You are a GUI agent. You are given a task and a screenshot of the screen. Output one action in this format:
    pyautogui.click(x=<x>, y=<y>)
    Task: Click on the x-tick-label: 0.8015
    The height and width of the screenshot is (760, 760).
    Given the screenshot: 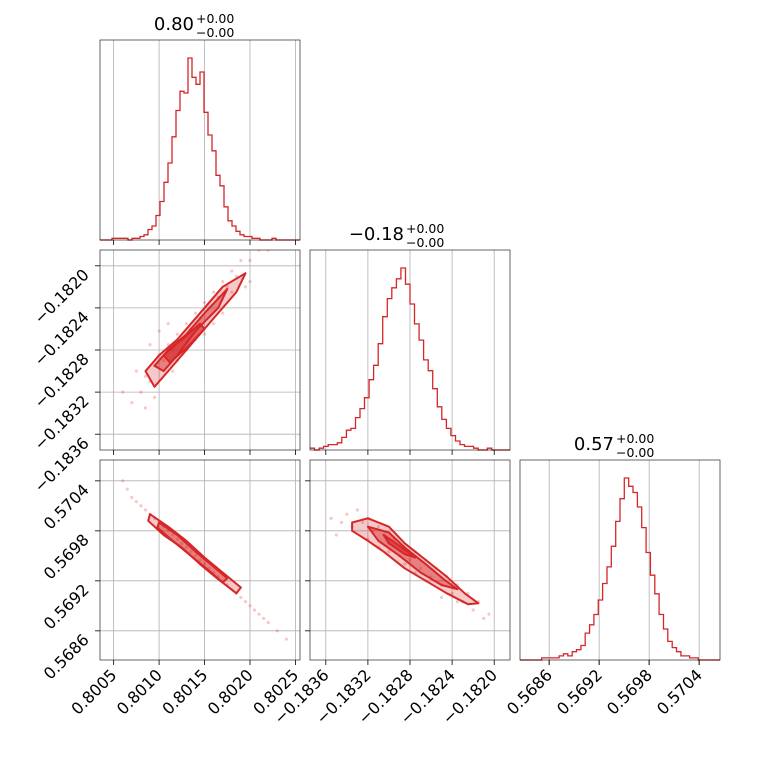 What is the action you would take?
    pyautogui.click(x=184, y=691)
    